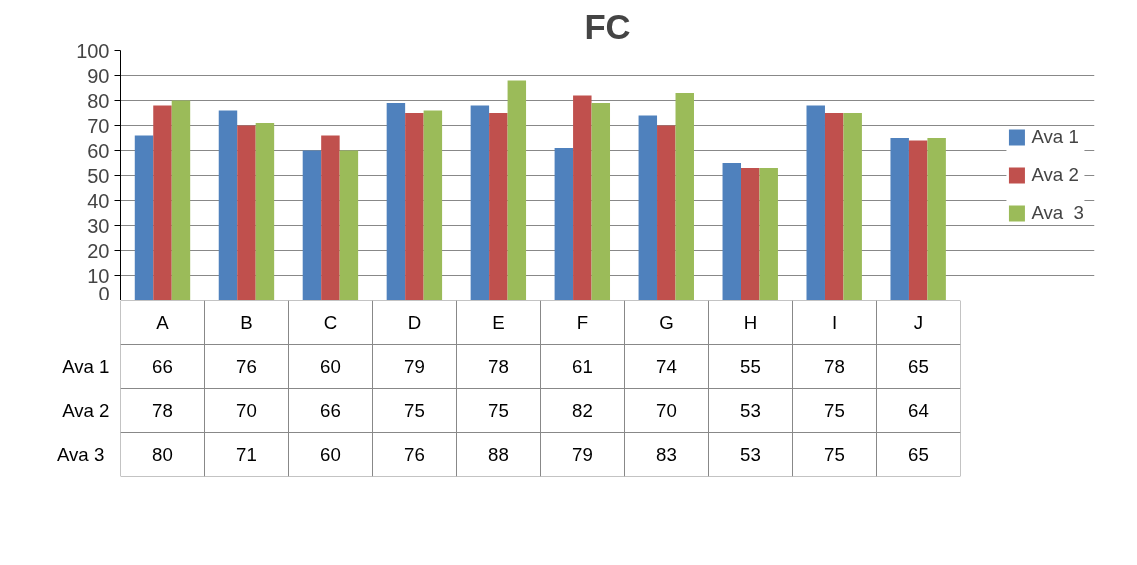 The width and height of the screenshot is (1137, 565). What do you see at coordinates (80, 454) in the screenshot?
I see `text: Ava 3` at bounding box center [80, 454].